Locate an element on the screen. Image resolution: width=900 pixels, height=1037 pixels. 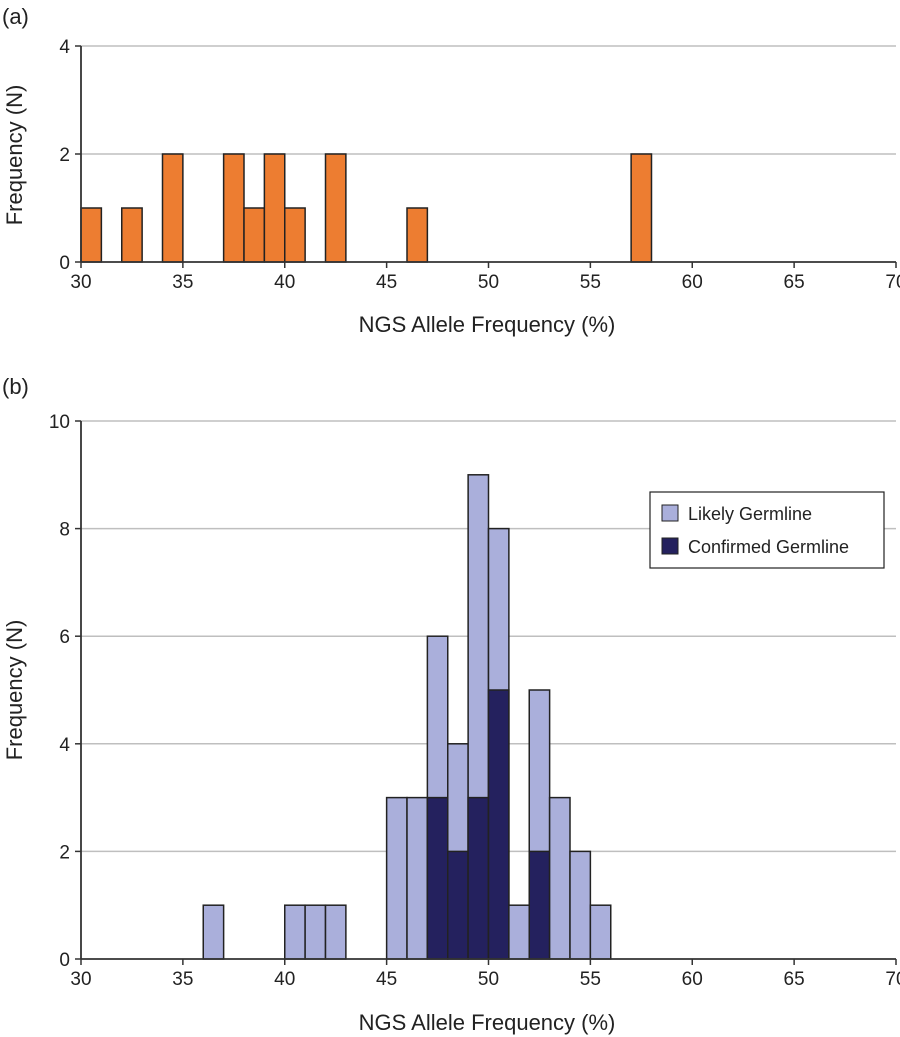
panel-a-gridlines is located at coordinates (488, 100).